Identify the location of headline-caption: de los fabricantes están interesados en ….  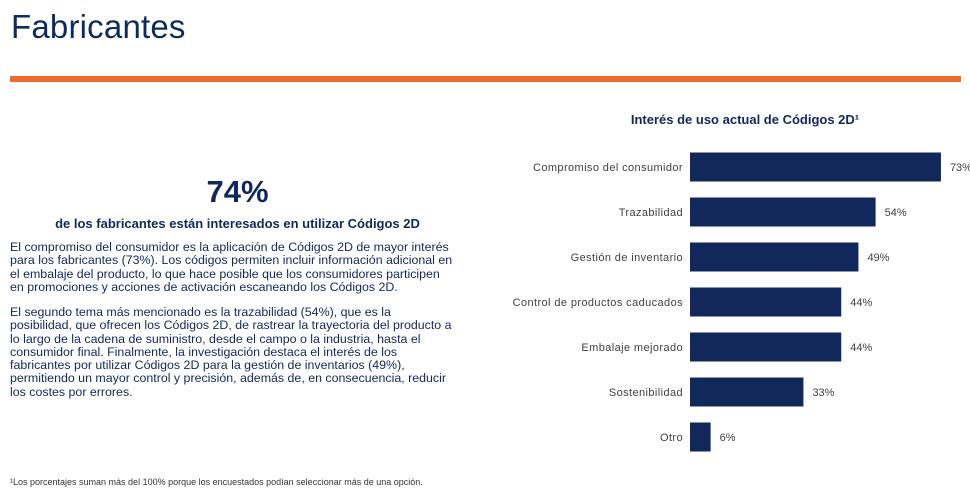
(237, 223).